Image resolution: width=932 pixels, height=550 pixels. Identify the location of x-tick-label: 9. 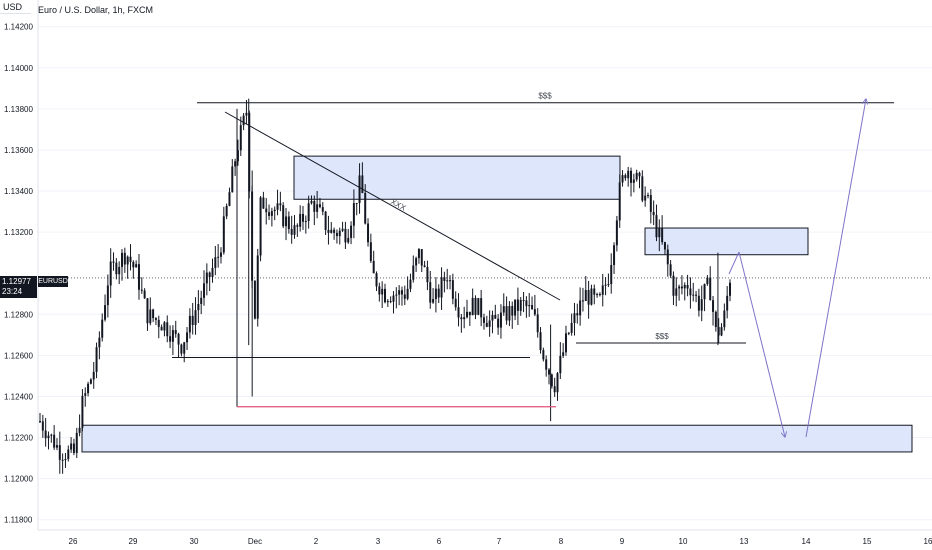
(622, 541).